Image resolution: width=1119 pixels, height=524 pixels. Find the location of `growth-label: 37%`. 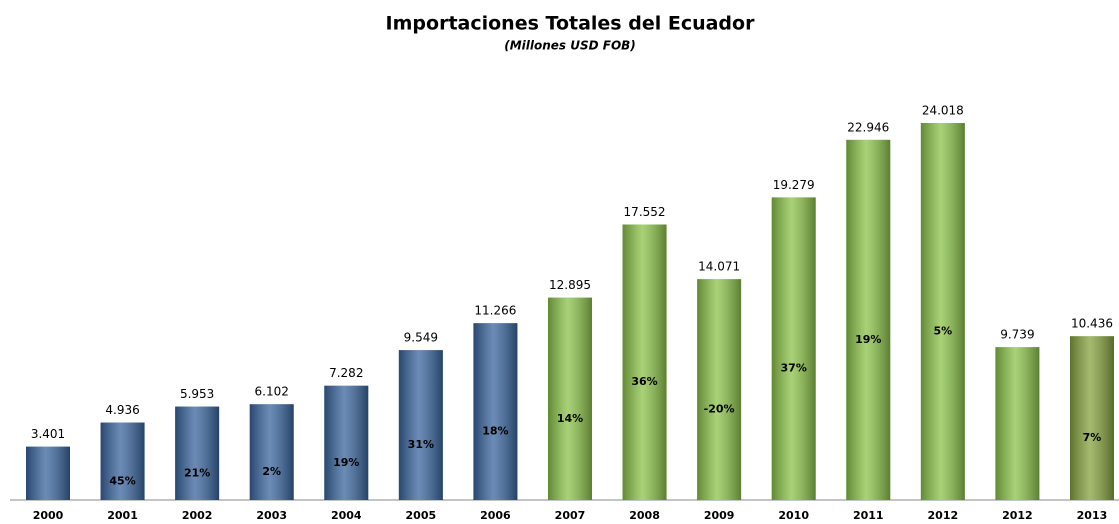

growth-label: 37% is located at coordinates (794, 368).